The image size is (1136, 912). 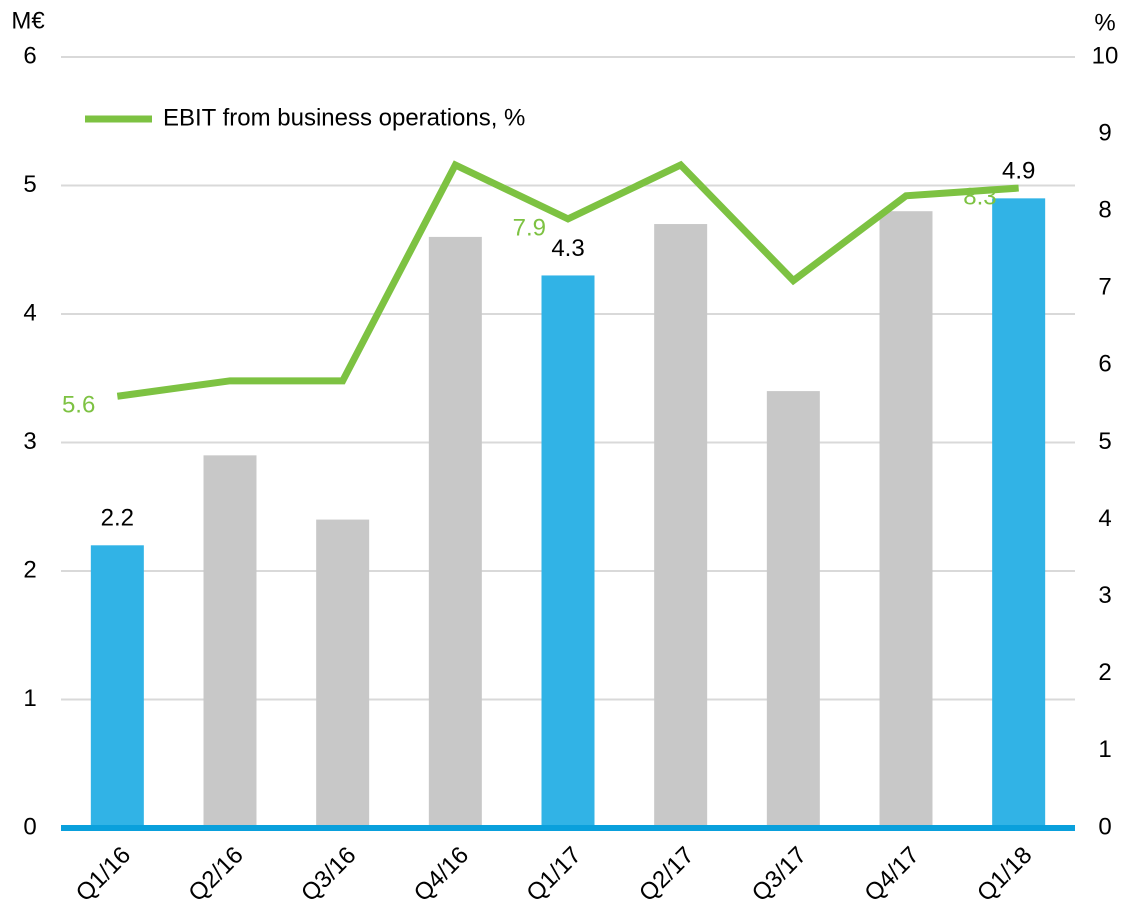 I want to click on y2-tick-label: 8, so click(x=1104, y=210).